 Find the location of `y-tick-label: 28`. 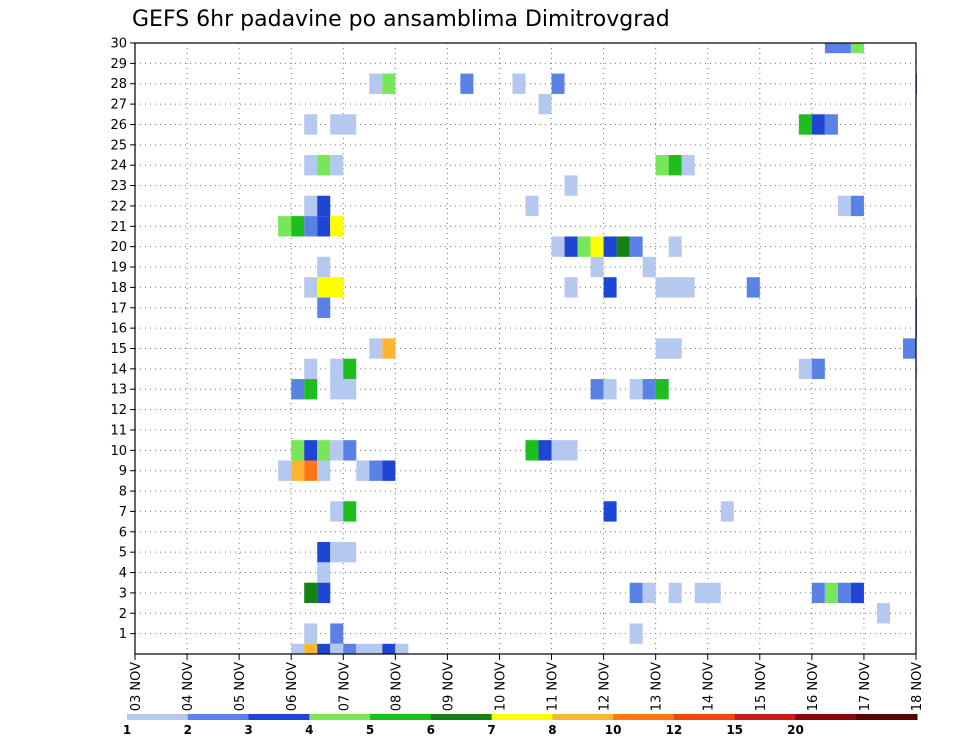

y-tick-label: 28 is located at coordinates (118, 84).